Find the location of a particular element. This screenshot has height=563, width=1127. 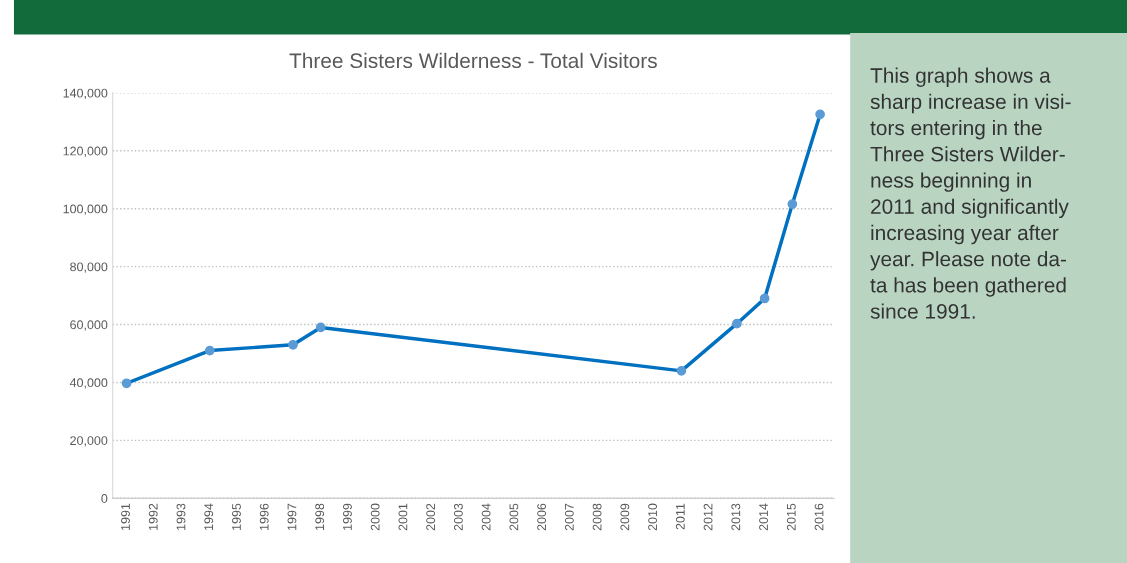

x-tick-label: 2000 is located at coordinates (375, 517).